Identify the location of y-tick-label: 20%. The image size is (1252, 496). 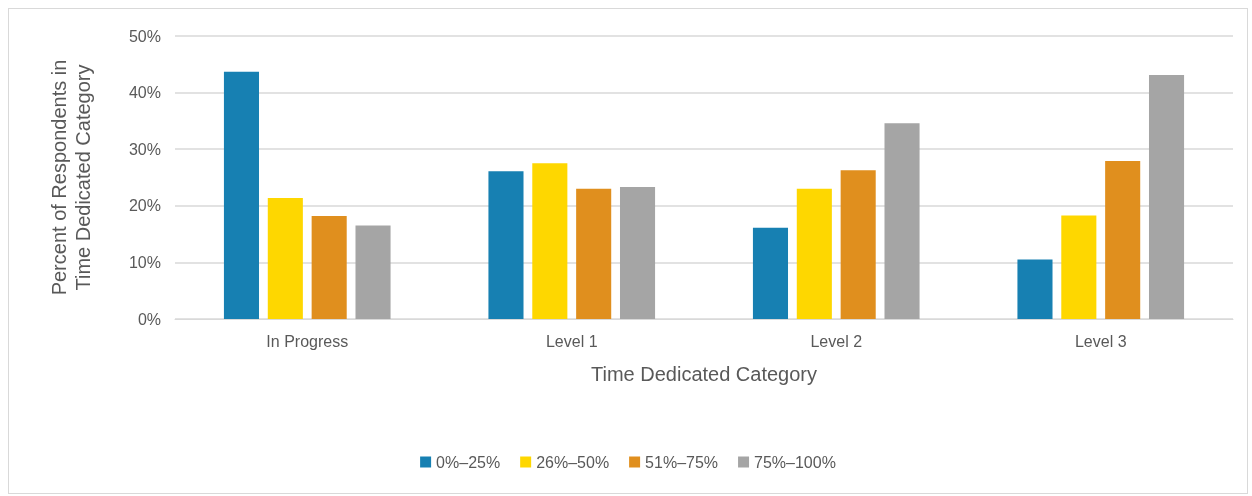
(144, 206).